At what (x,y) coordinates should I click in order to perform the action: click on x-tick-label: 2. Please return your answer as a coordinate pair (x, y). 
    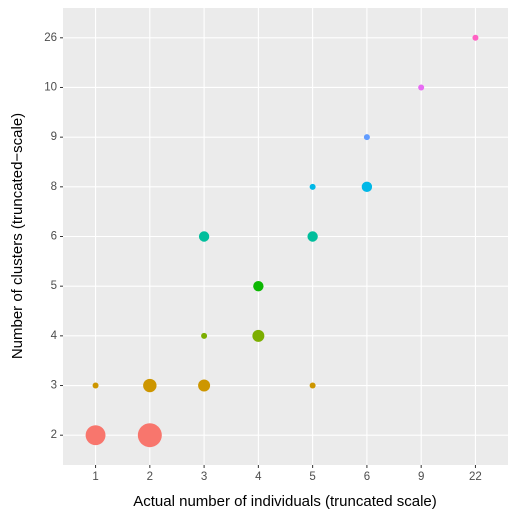
    Looking at the image, I should click on (150, 477).